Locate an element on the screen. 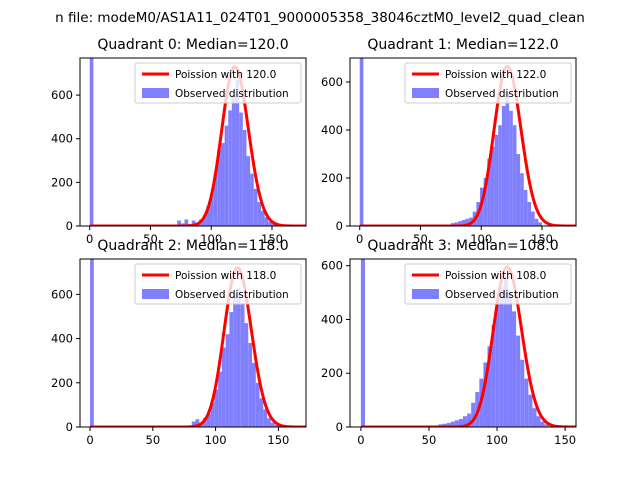 Image resolution: width=640 pixels, height=480 pixels. quadrant-3-title: Quadrant 3: Median=108.0 is located at coordinates (462, 246).